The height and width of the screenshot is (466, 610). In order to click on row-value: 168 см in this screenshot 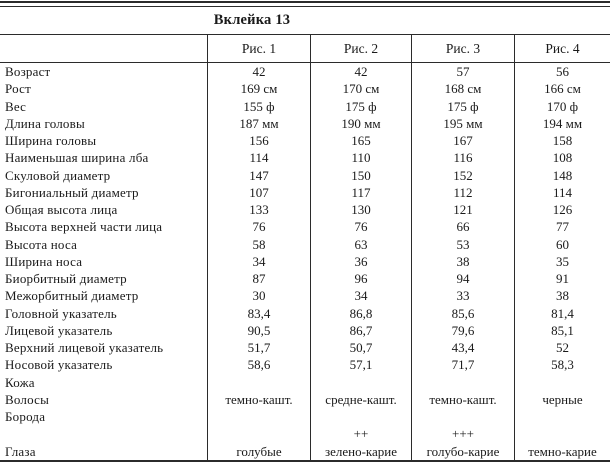, I will do `click(462, 89)`.